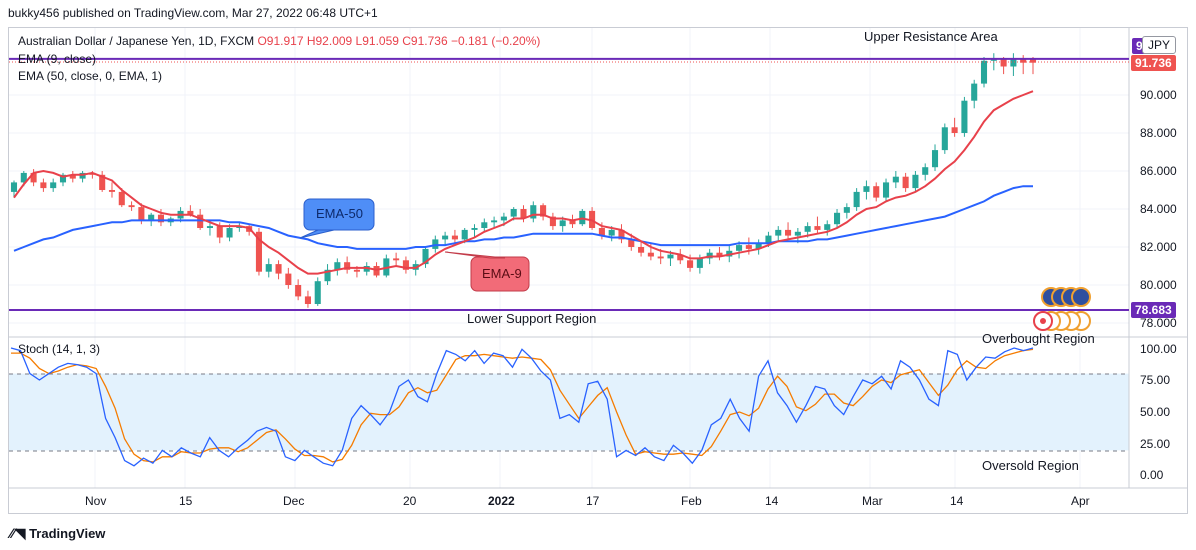 The height and width of the screenshot is (550, 1196). What do you see at coordinates (90, 76) in the screenshot?
I see `indicator-ema50-label: EMA (50, close, 0, EMA, 1)` at bounding box center [90, 76].